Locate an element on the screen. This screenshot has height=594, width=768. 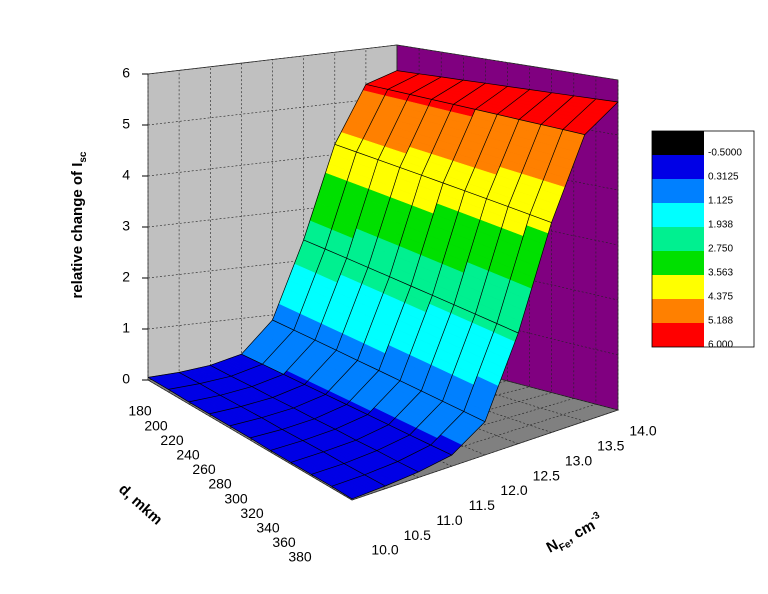
z-axis-title: relative change of Isc is located at coordinates (79, 224).